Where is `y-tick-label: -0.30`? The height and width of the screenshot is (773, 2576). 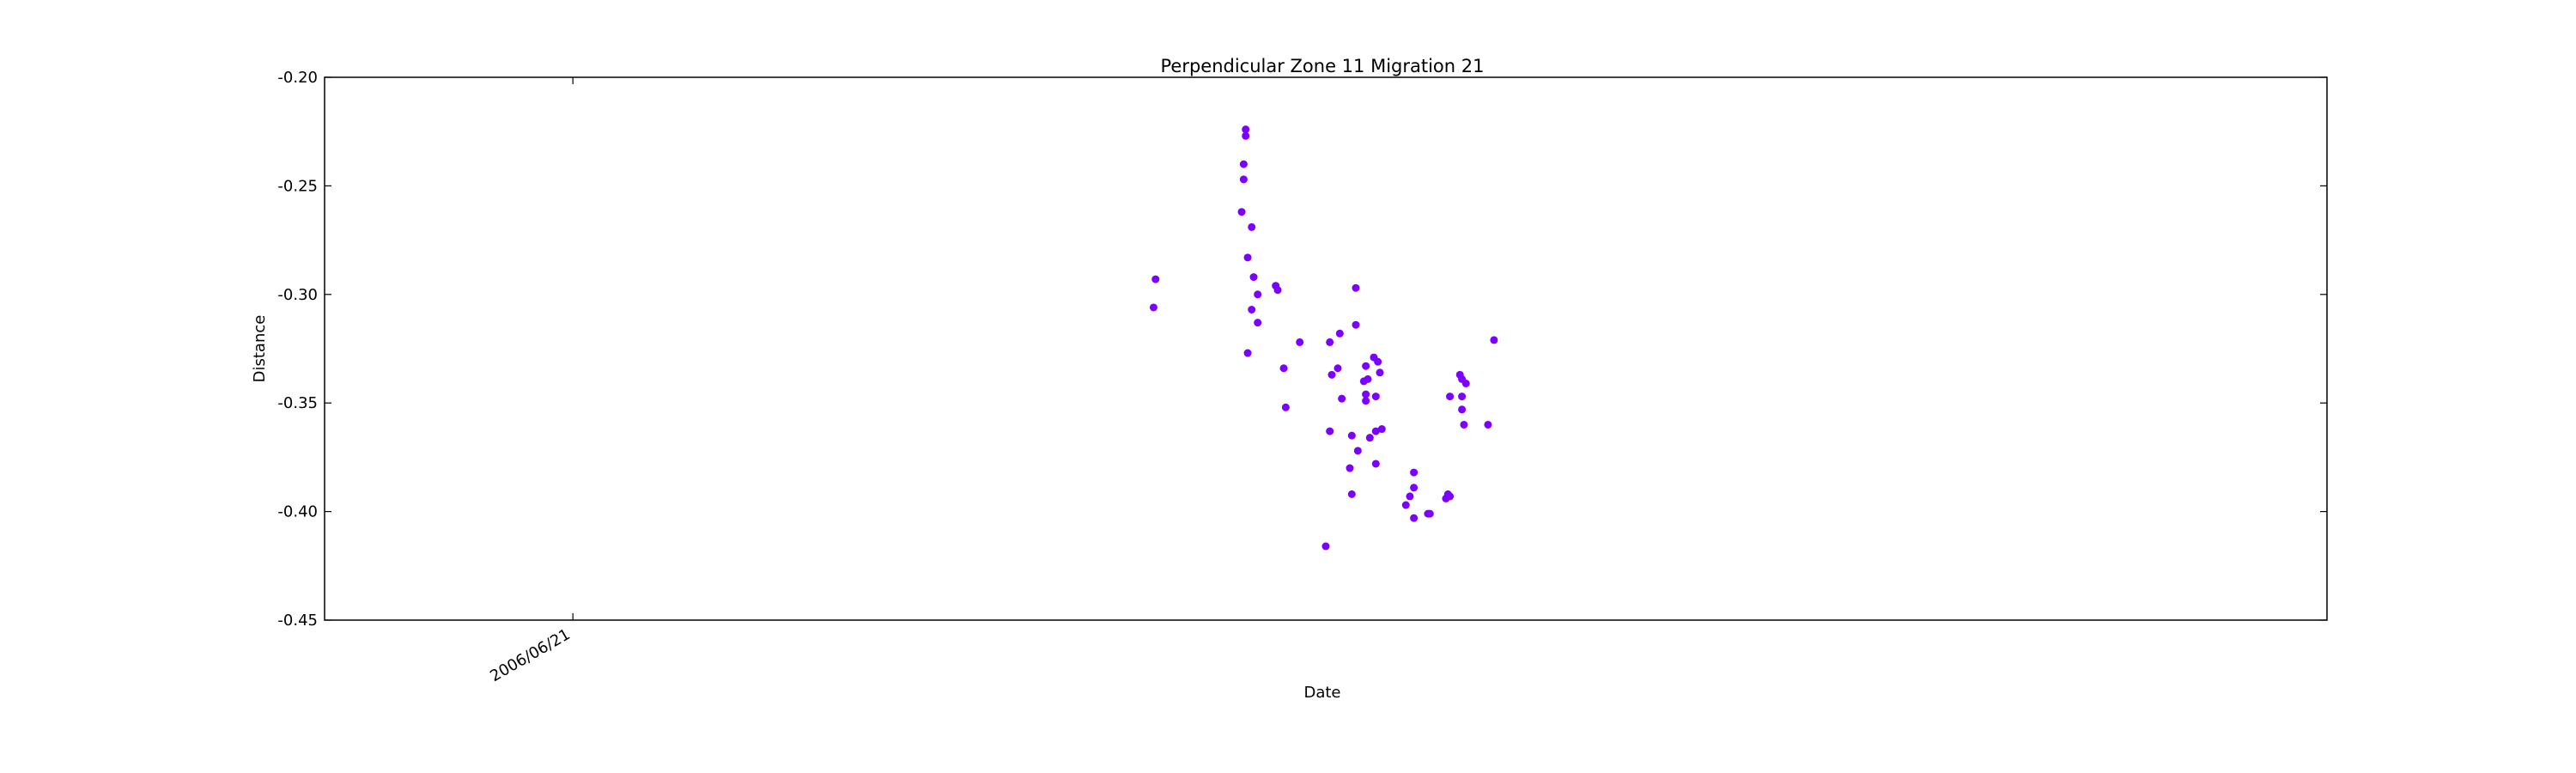
y-tick-label: -0.30 is located at coordinates (297, 295).